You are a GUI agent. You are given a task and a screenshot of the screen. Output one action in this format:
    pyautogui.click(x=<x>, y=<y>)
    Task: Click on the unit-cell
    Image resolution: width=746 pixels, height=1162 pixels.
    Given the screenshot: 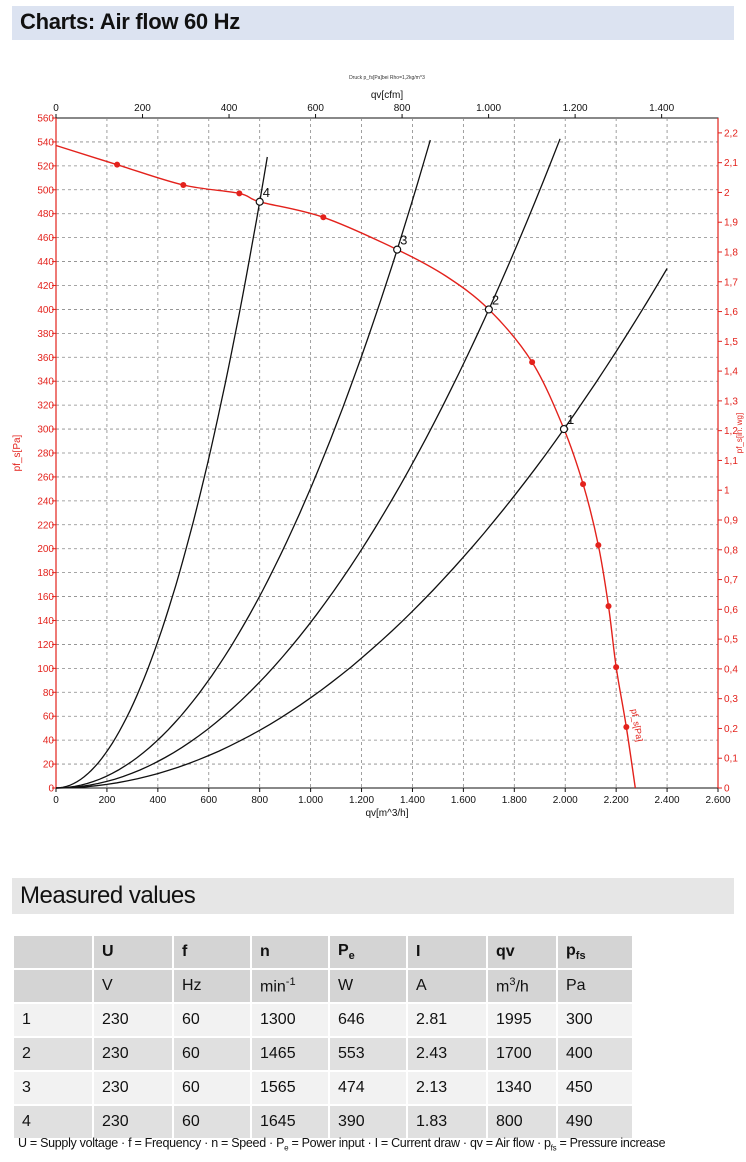 What is the action you would take?
    pyautogui.click(x=53, y=986)
    